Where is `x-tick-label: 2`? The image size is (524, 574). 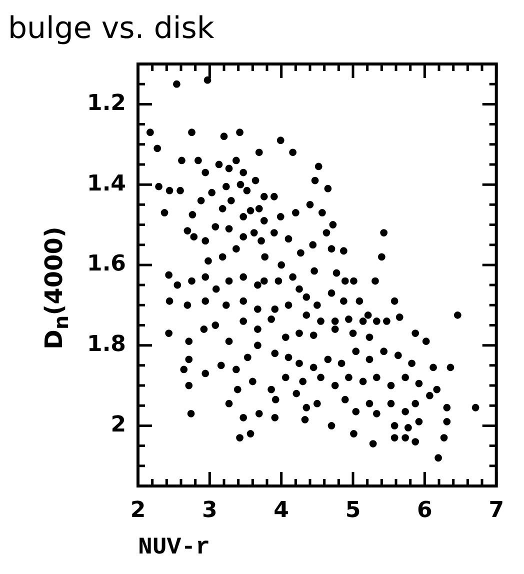
x-tick-label: 2 is located at coordinates (138, 510).